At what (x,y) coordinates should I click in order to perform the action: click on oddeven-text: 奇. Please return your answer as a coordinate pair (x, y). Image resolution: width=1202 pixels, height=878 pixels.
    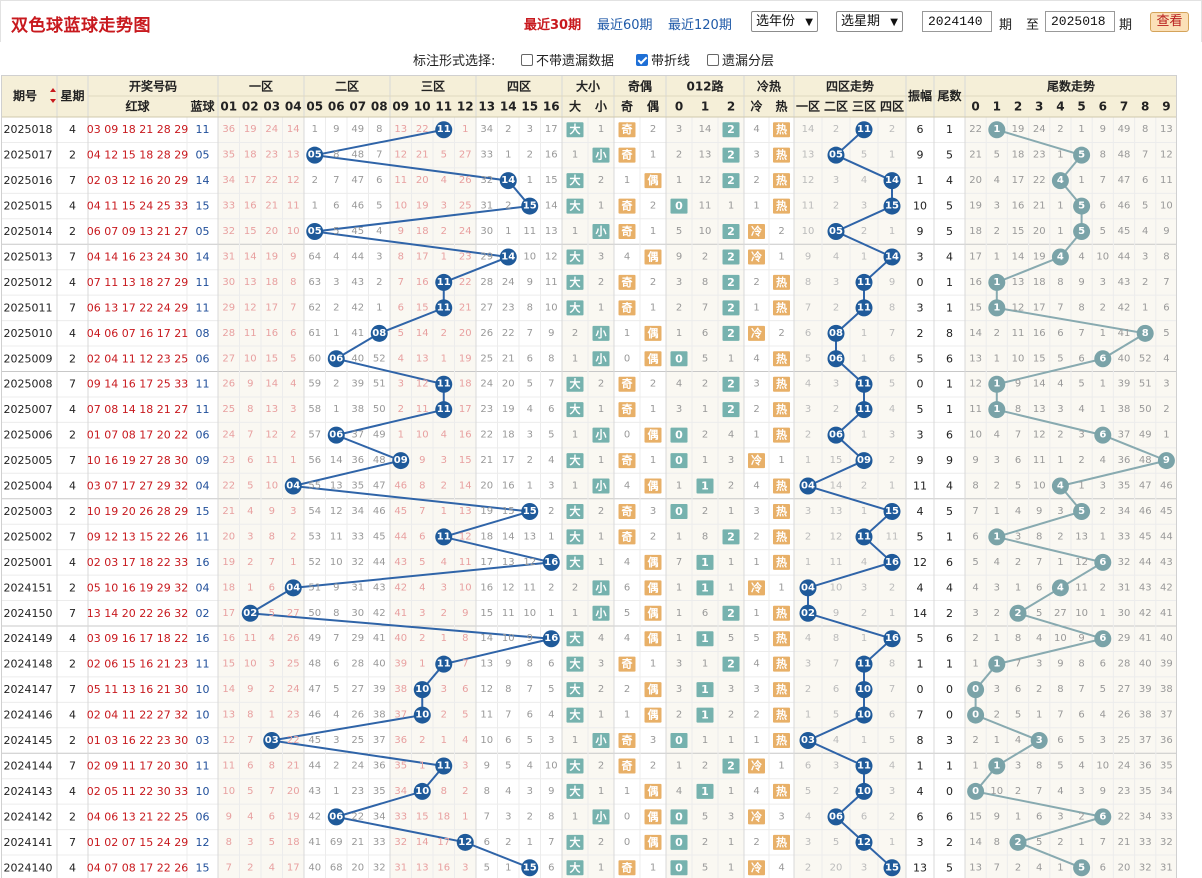
    Looking at the image, I should click on (627, 307).